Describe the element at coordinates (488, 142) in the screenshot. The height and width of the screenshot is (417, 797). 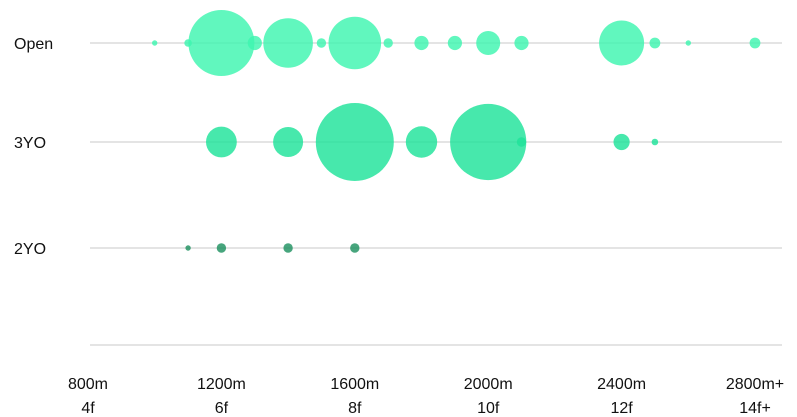
I see `bubble-3yo-2000` at that location.